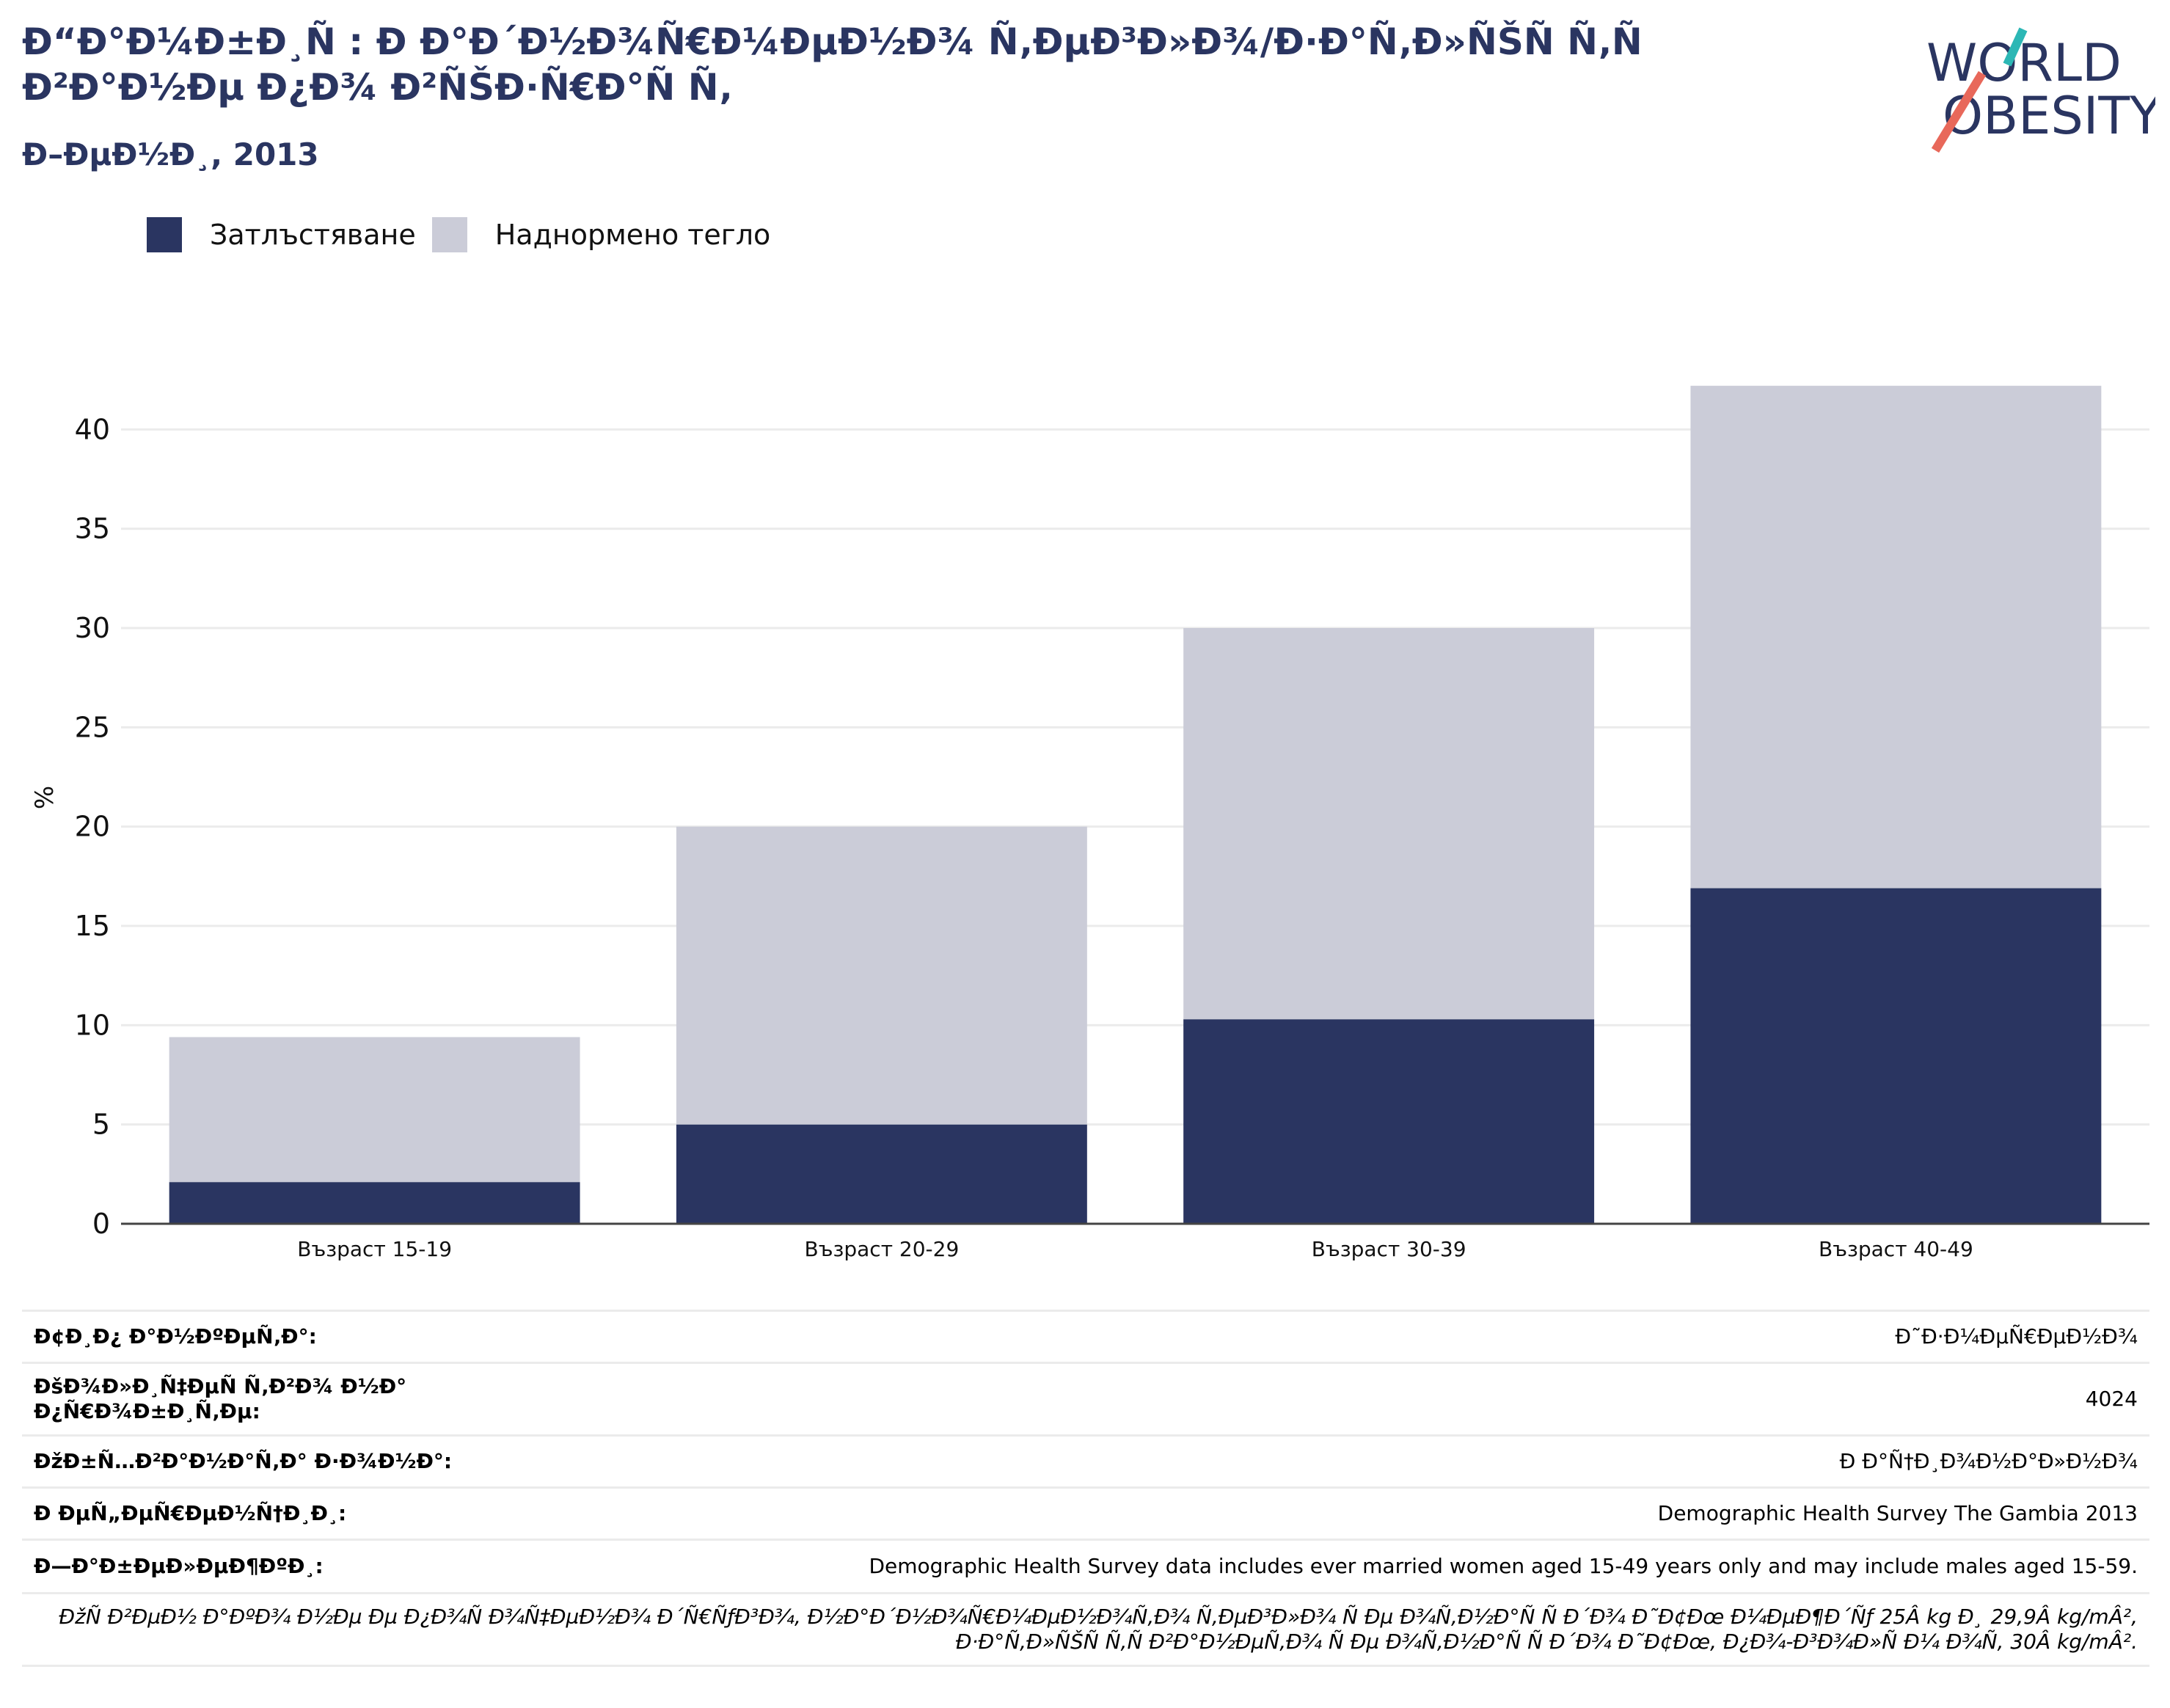 The image size is (2170, 1708). I want to click on legend-label-obesity: Затлъстяване, so click(313, 235).